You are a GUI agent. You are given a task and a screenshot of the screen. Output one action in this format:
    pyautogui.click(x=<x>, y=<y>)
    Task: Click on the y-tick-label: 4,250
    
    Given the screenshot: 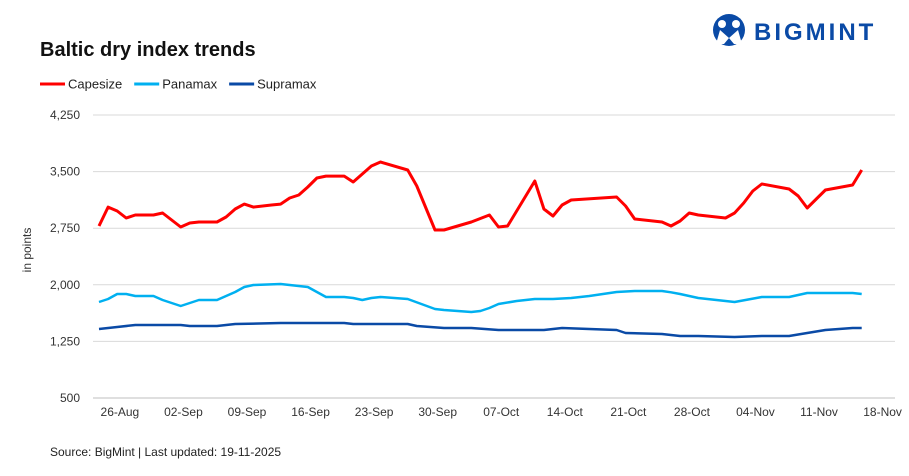 What is the action you would take?
    pyautogui.click(x=65, y=115)
    